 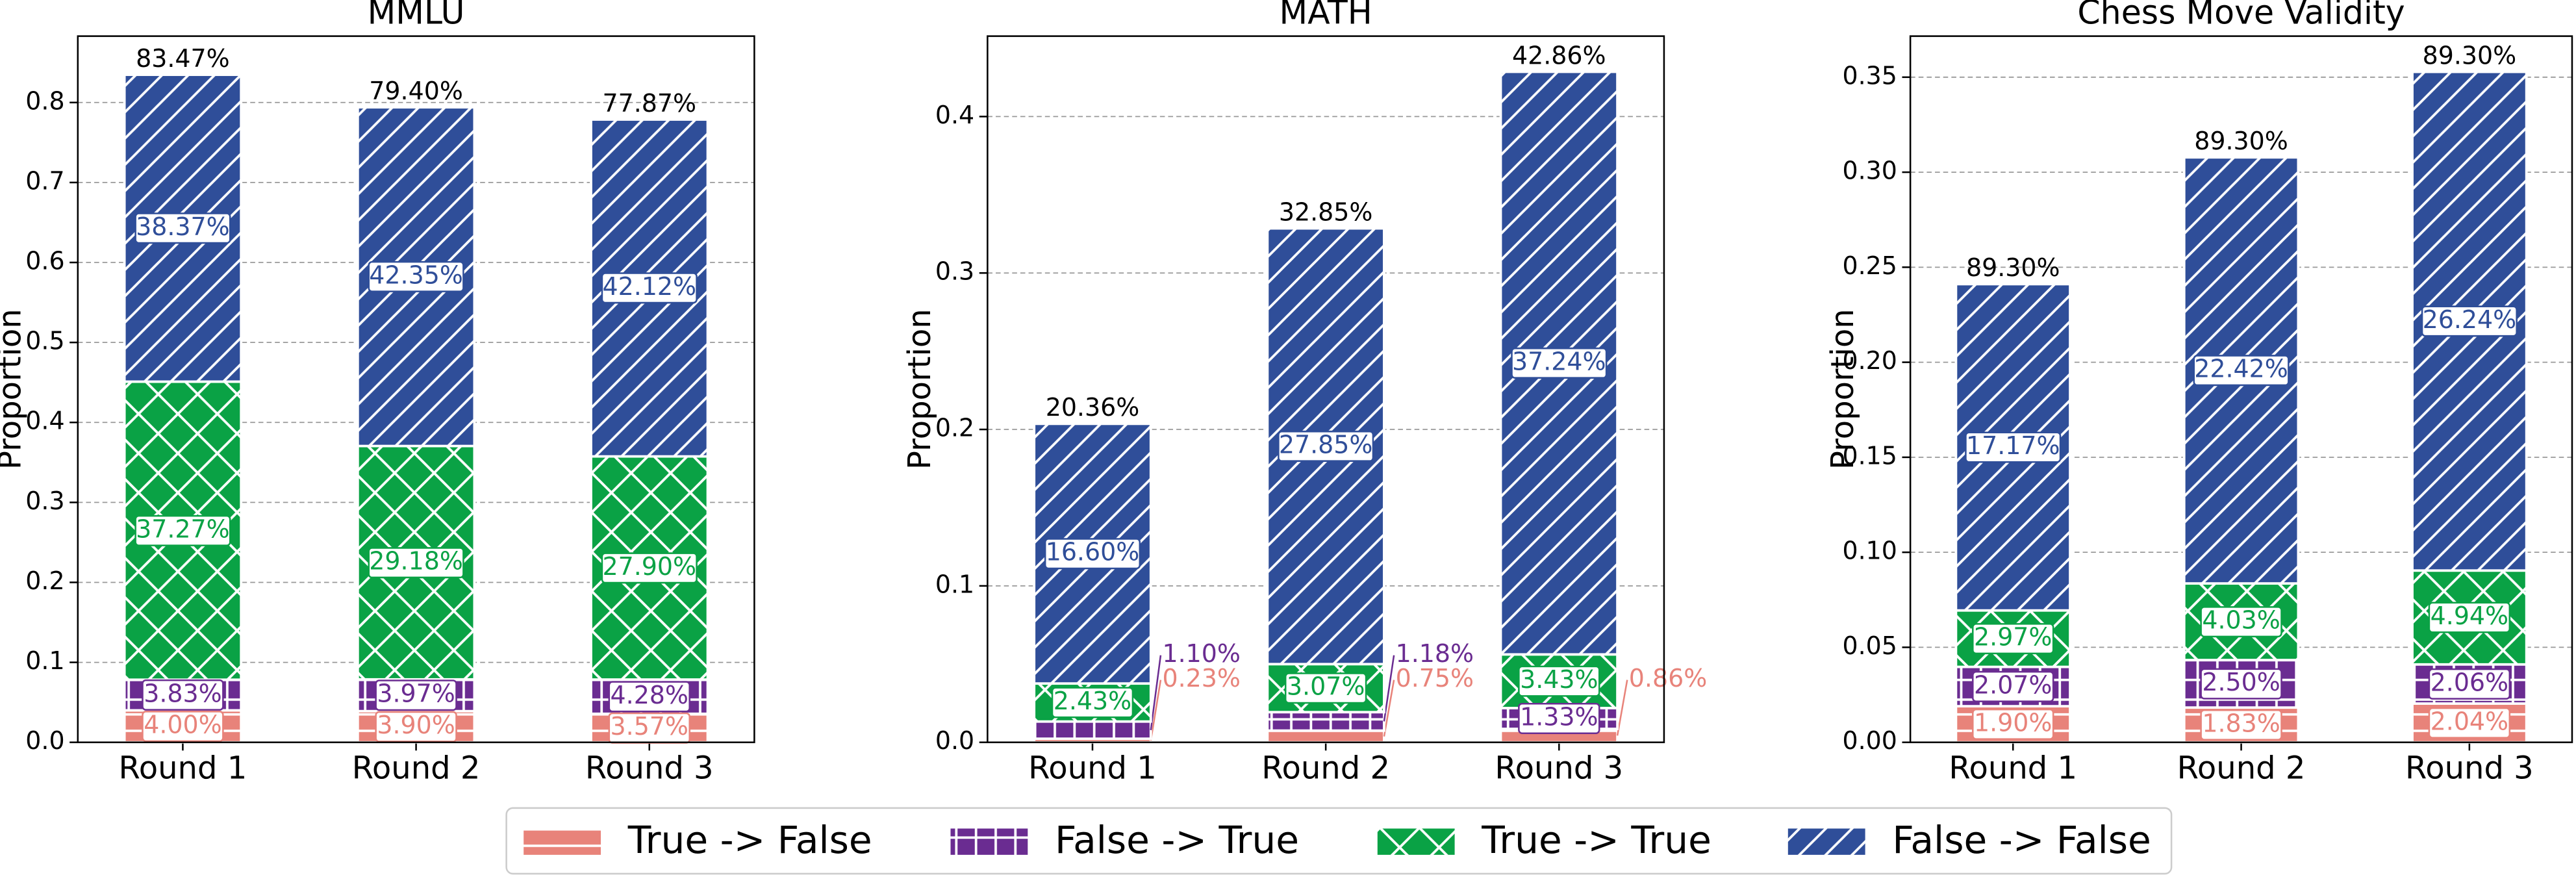 I want to click on legend-box, so click(x=1339, y=841).